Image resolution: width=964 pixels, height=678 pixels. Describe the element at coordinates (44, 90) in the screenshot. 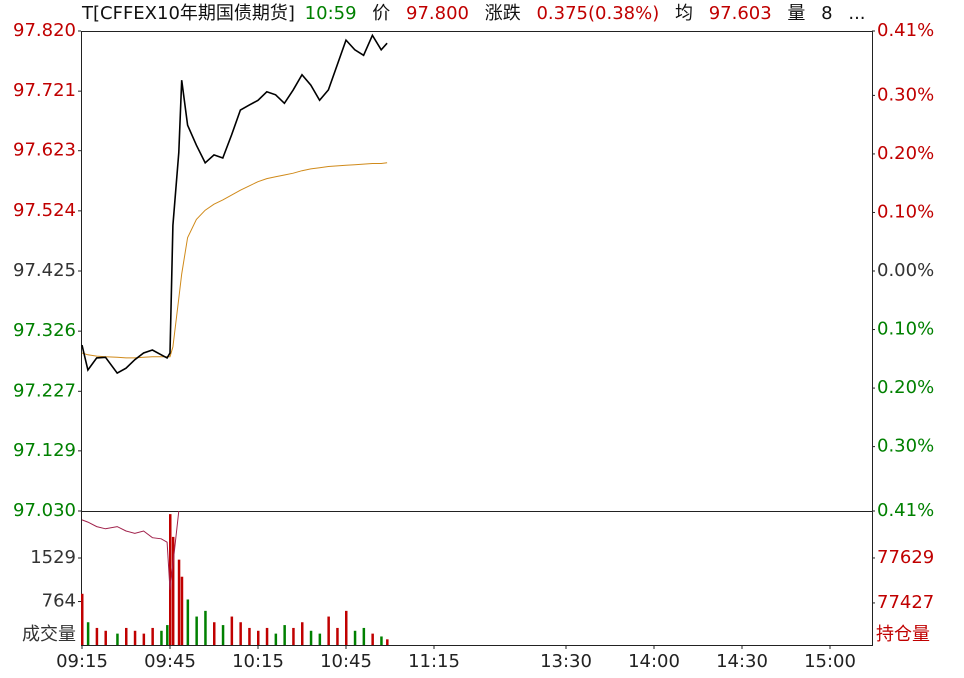

I see `y-tick-label: 97.721` at that location.